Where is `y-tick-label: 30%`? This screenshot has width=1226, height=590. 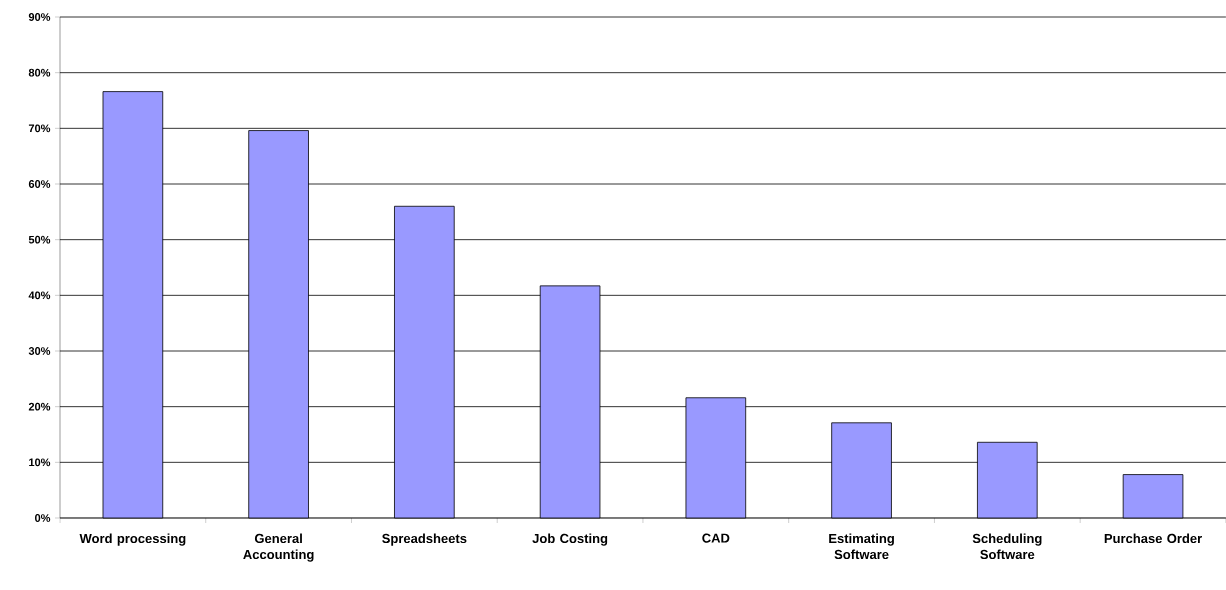 y-tick-label: 30% is located at coordinates (39, 351).